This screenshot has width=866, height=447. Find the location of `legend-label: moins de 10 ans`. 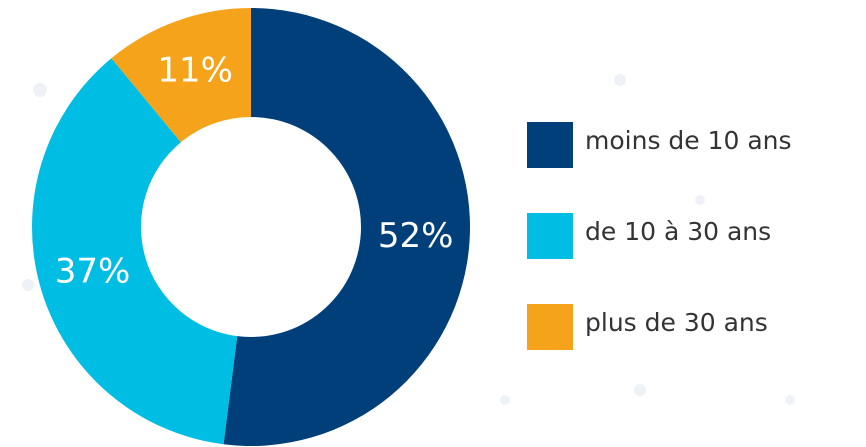

legend-label: moins de 10 ans is located at coordinates (688, 140).